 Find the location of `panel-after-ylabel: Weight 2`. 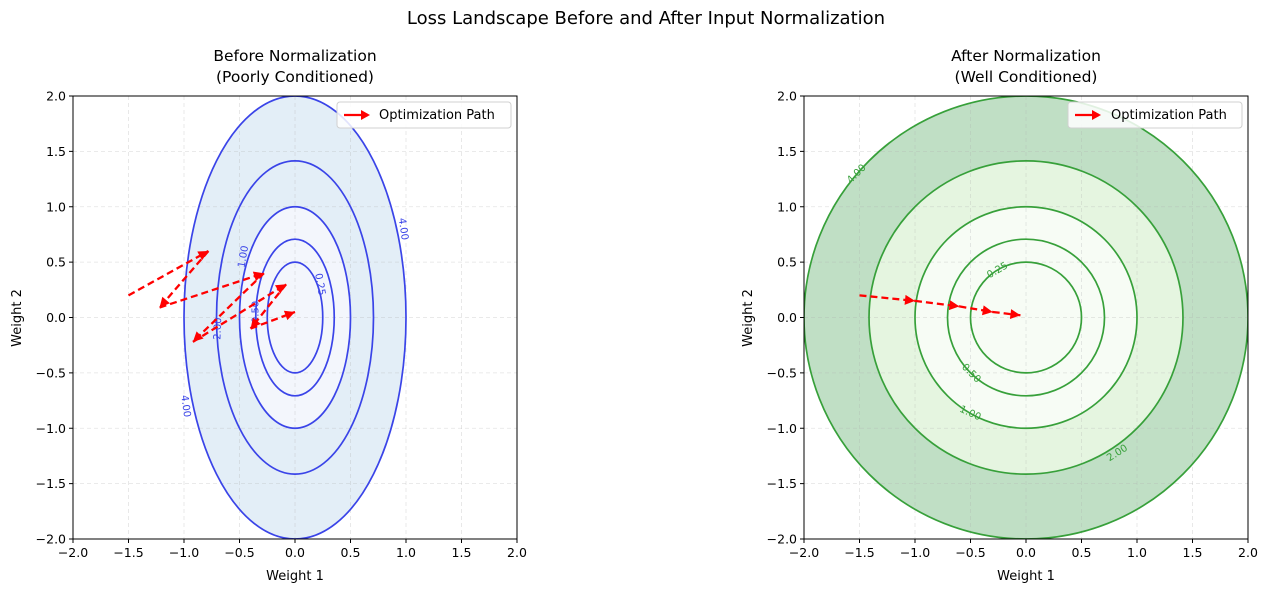

panel-after-ylabel: Weight 2 is located at coordinates (748, 318).